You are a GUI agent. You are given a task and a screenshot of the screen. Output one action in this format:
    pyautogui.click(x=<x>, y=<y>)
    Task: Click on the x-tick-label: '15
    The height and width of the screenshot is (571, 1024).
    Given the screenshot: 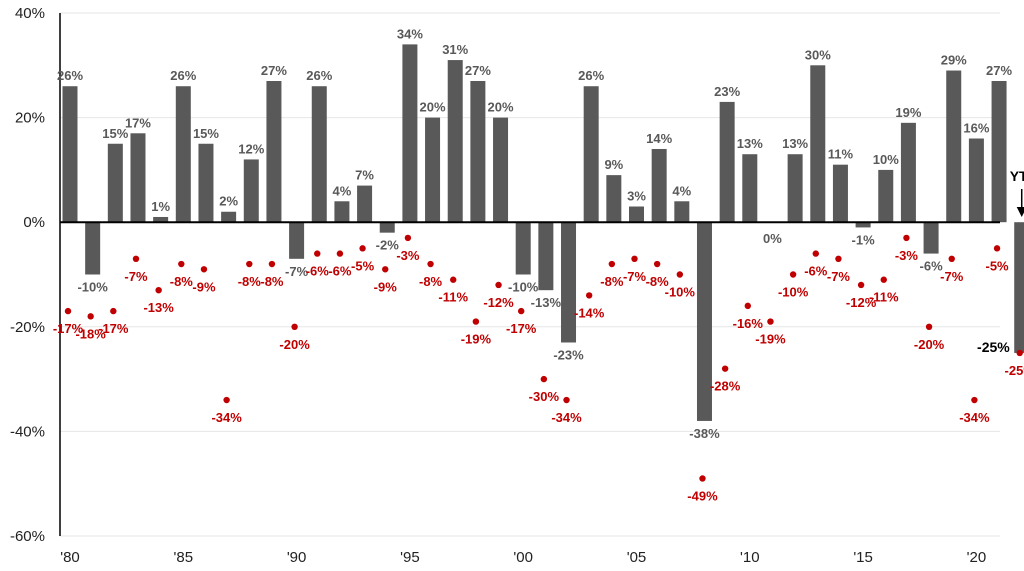 What is the action you would take?
    pyautogui.click(x=863, y=557)
    